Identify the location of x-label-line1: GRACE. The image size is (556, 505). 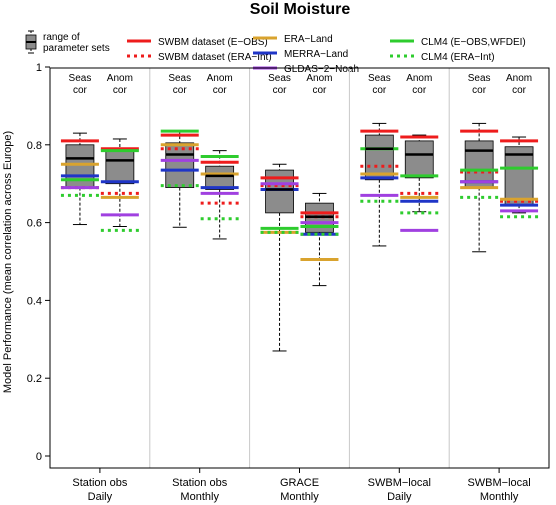
(299, 483).